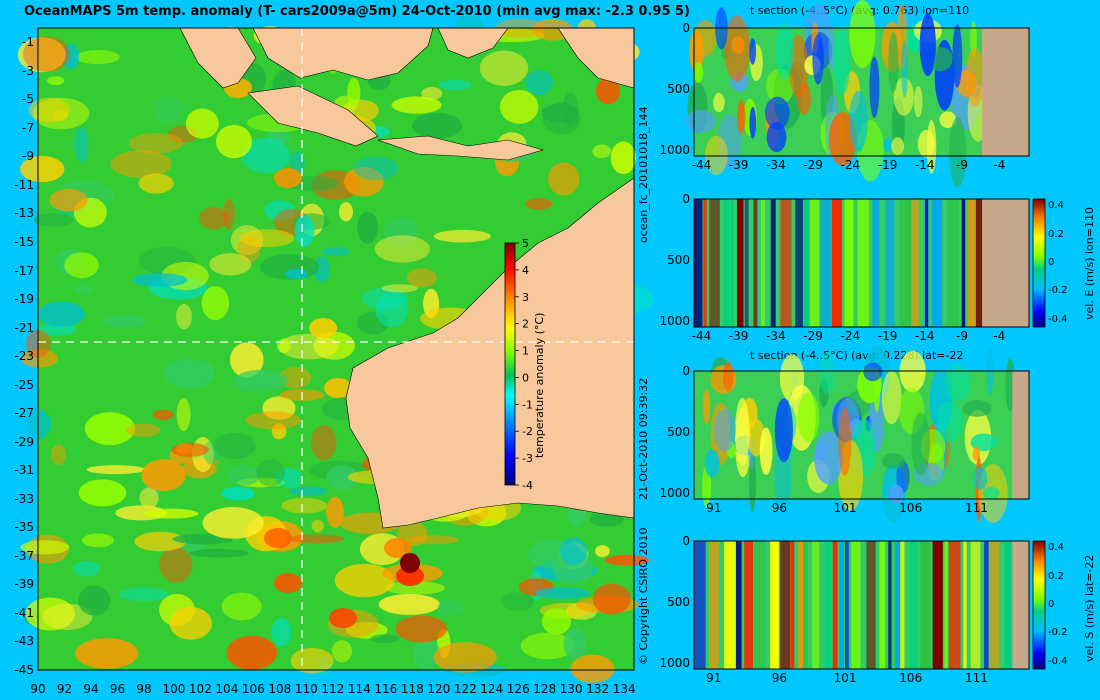  What do you see at coordinates (386, 689) in the screenshot?
I see `map-x-tick-label: 116` at bounding box center [386, 689].